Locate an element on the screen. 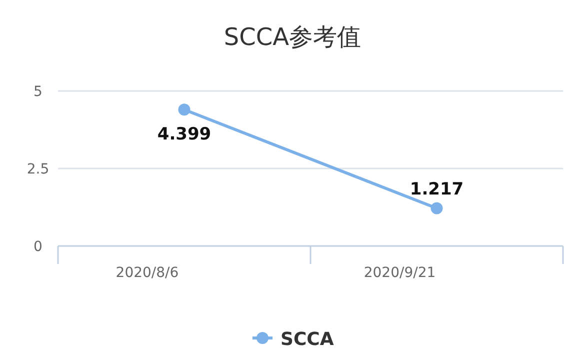 The width and height of the screenshot is (585, 363). x-tick-label: 2020/9/21 is located at coordinates (400, 273).